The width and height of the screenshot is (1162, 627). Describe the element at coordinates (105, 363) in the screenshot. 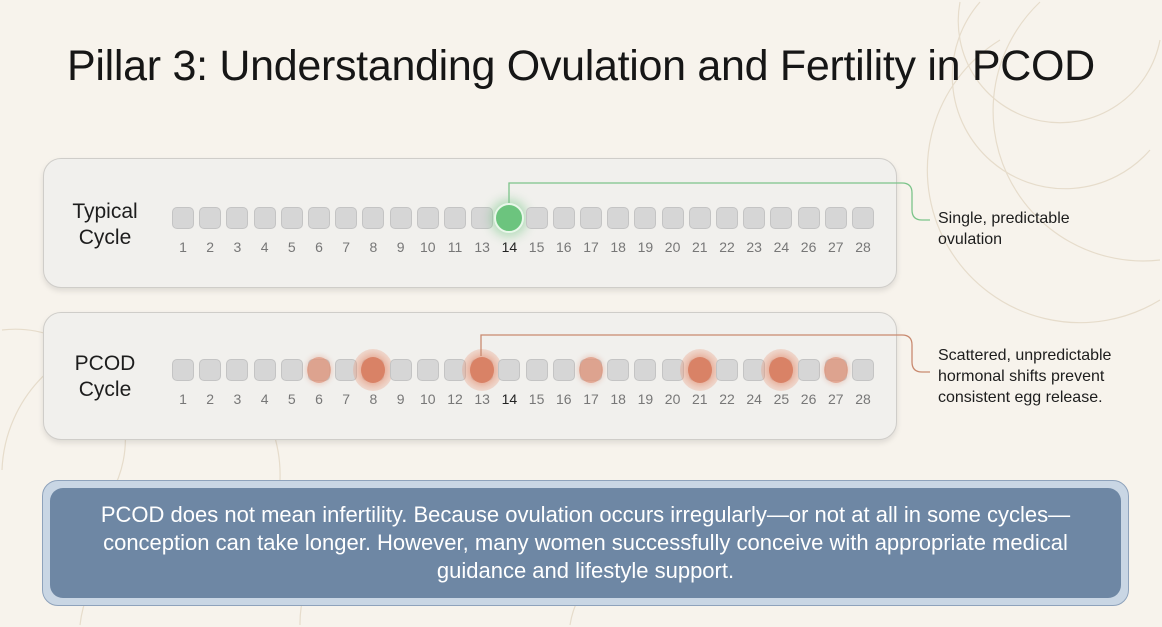

I see `label-line: PCOD` at that location.